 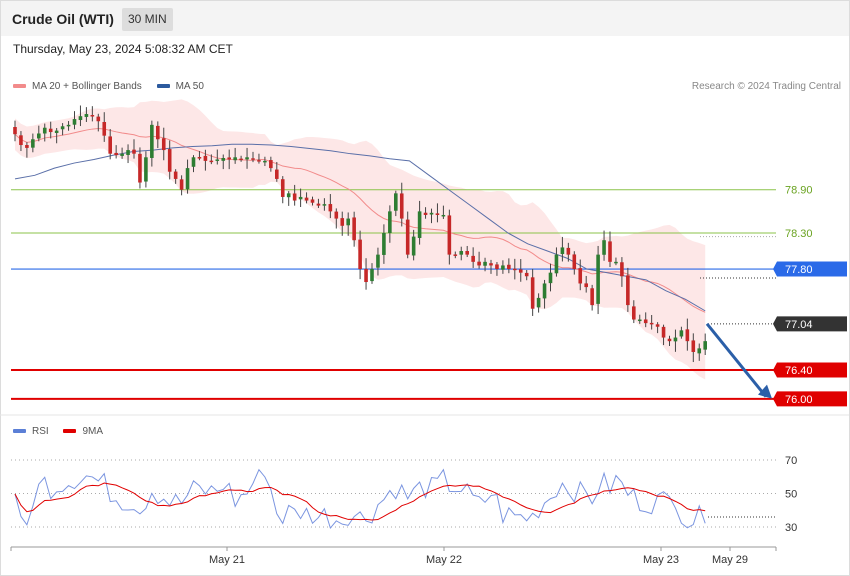 What do you see at coordinates (791, 528) in the screenshot?
I see `rsi-tick-label: 30` at bounding box center [791, 528].